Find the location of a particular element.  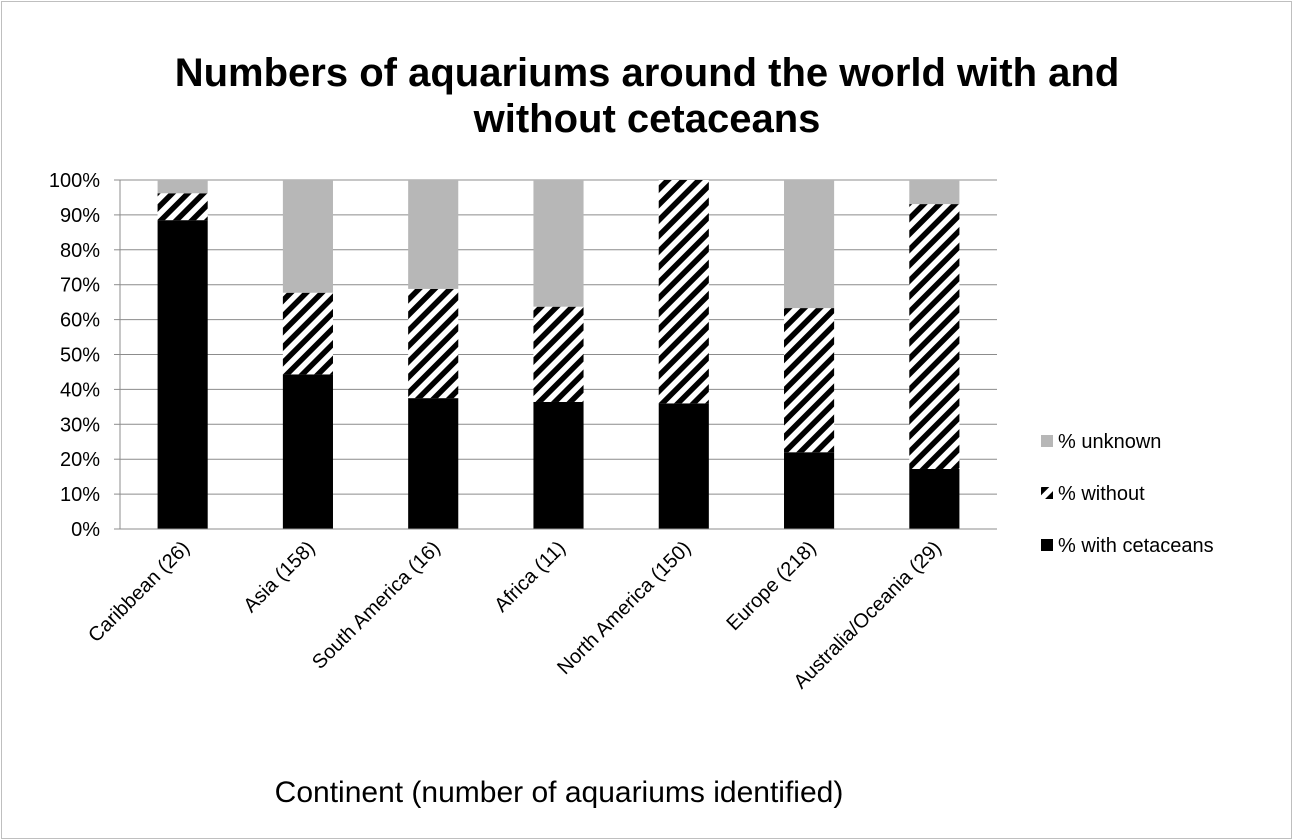

legend-swatch-unknown is located at coordinates (1047, 441).